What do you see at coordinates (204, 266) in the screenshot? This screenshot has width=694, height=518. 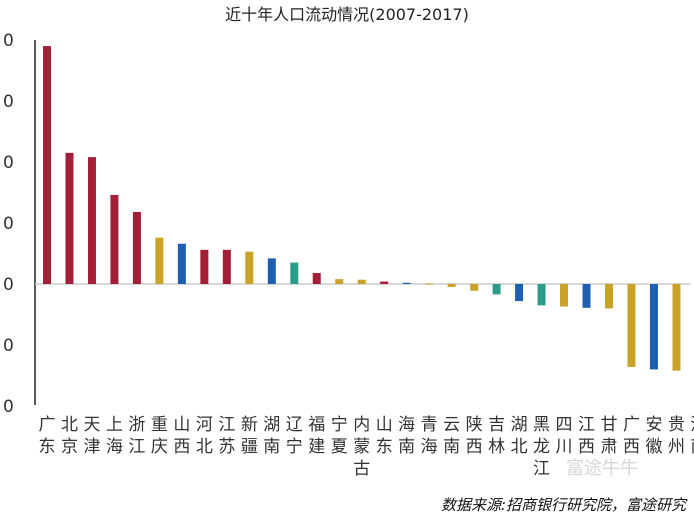 I see `bar-河北` at bounding box center [204, 266].